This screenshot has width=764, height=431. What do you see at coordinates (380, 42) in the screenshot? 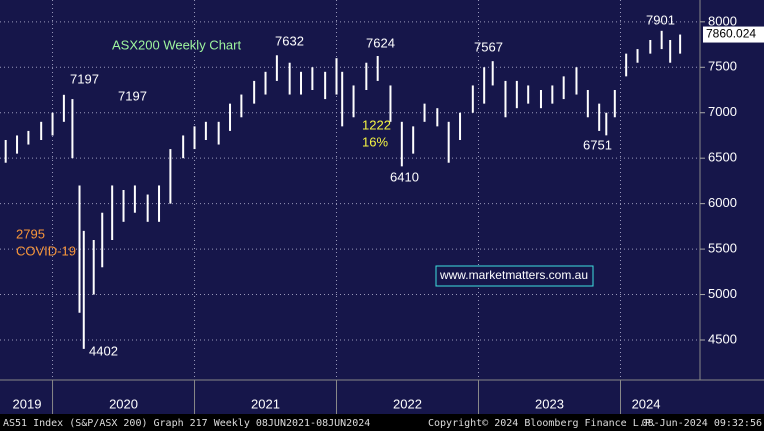
I see `annotation: 7624` at bounding box center [380, 42].